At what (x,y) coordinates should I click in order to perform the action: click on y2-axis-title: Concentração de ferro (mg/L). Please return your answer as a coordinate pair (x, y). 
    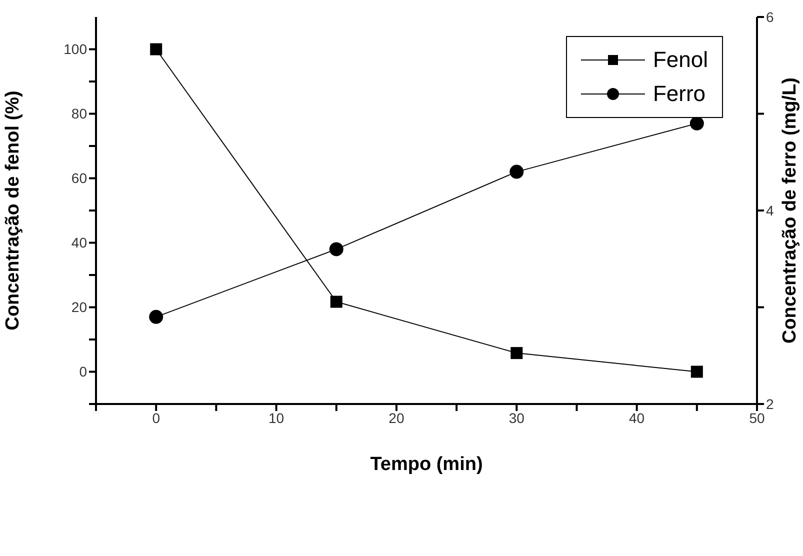
    Looking at the image, I should click on (790, 210).